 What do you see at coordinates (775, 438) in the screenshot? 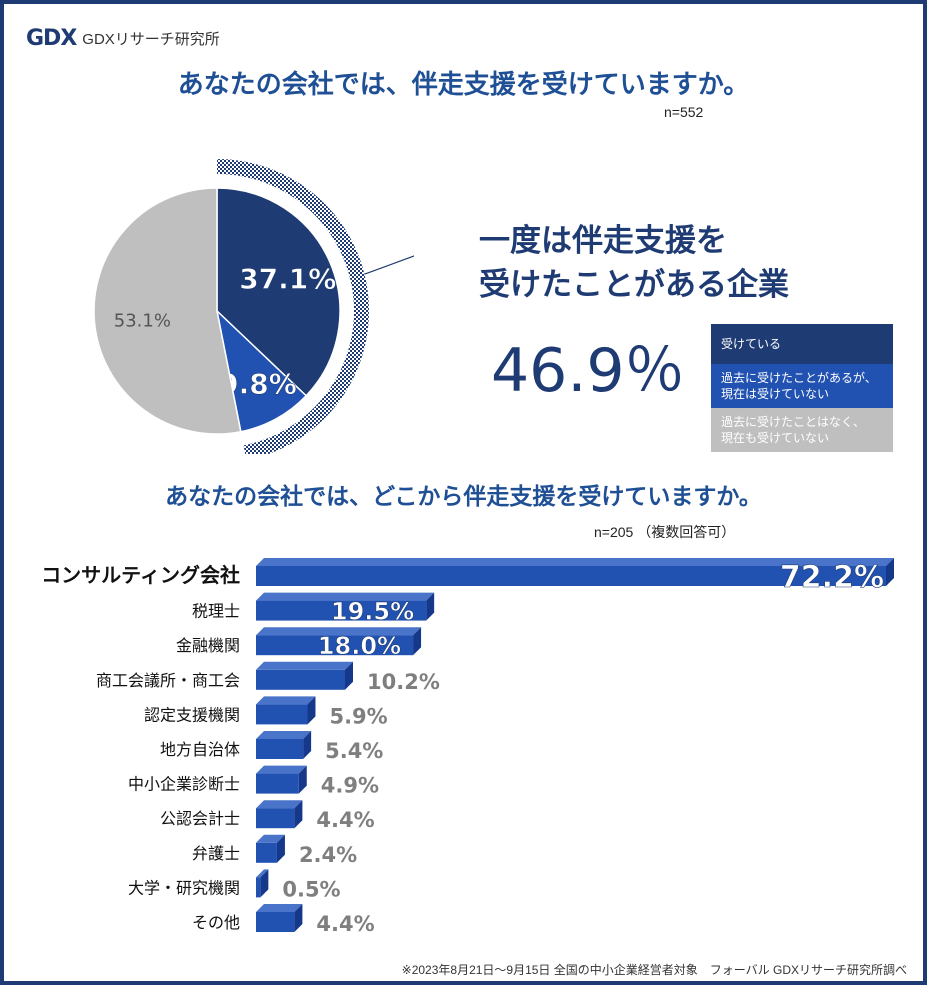
I see `legend-text: 現在も受けていない` at bounding box center [775, 438].